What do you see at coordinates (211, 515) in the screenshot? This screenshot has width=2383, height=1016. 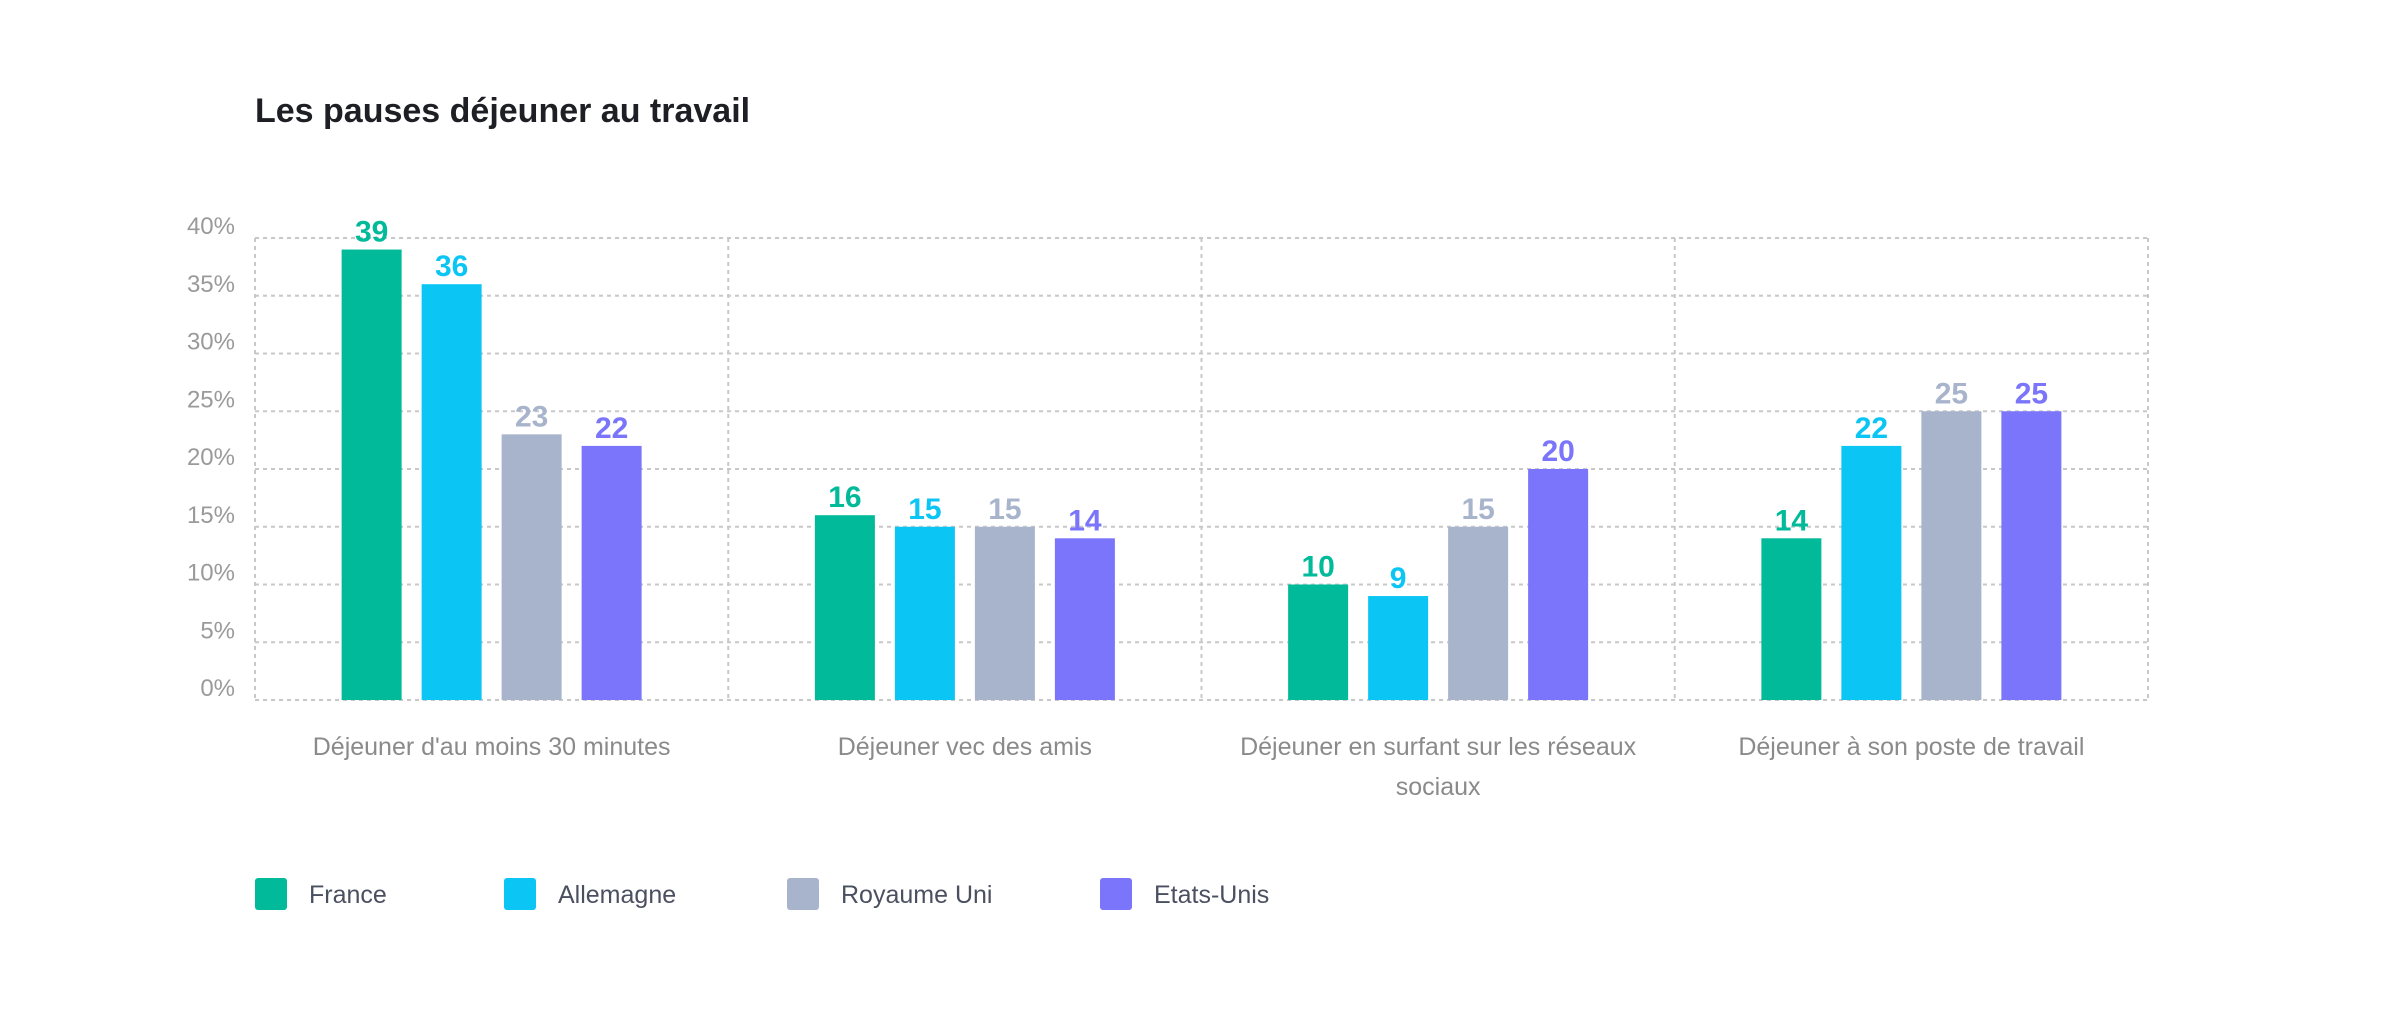 I see `y-tick-label: 15%` at bounding box center [211, 515].